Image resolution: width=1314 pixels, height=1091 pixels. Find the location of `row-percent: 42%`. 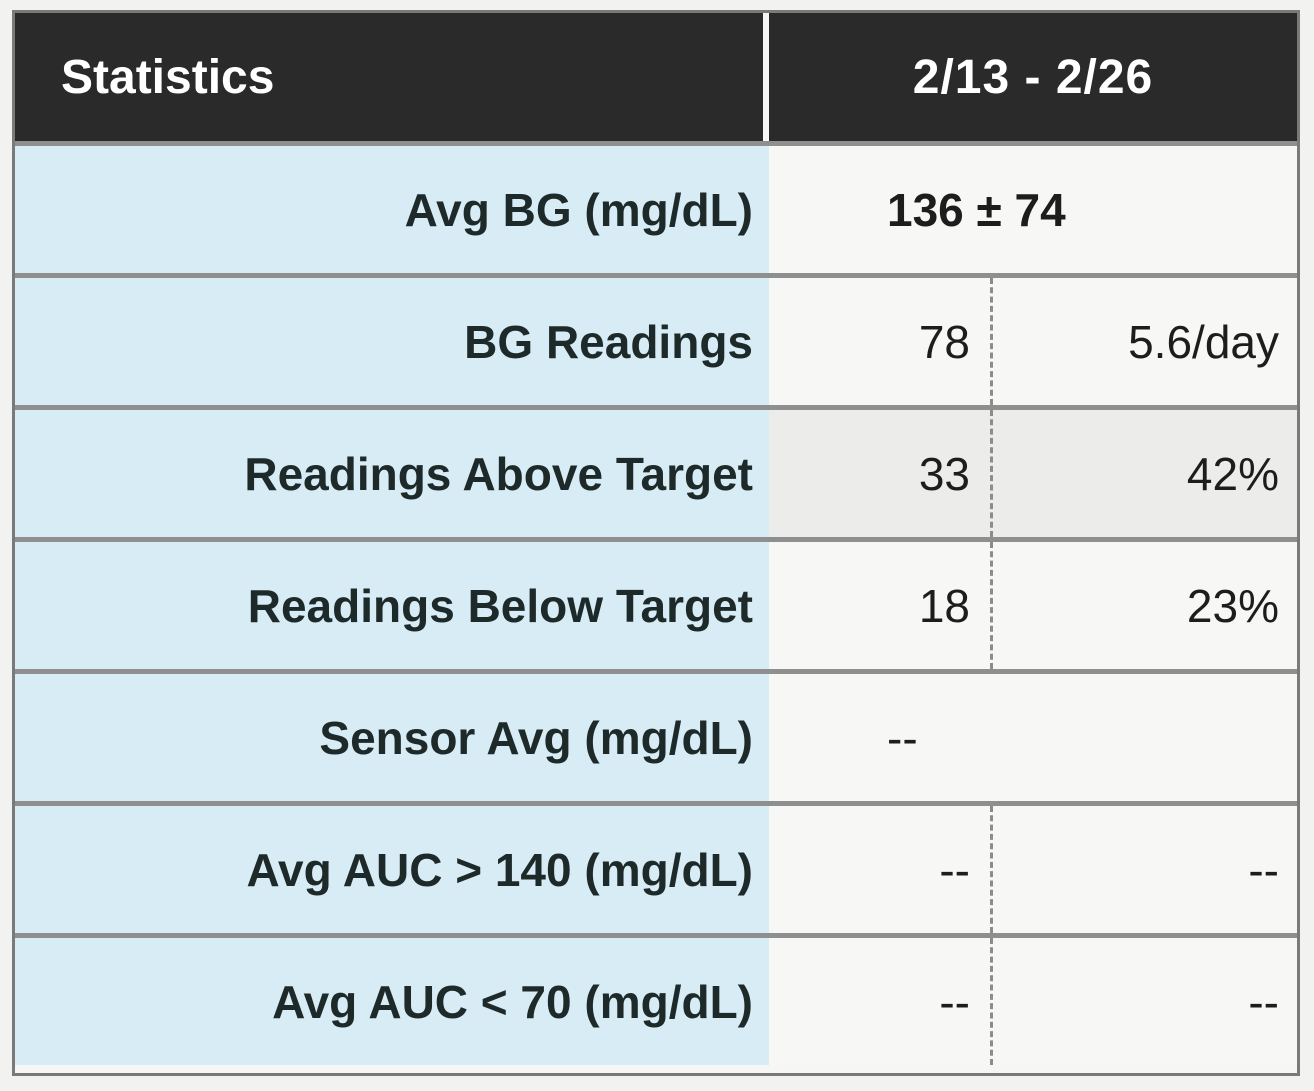

row-percent: 42% is located at coordinates (1145, 473).